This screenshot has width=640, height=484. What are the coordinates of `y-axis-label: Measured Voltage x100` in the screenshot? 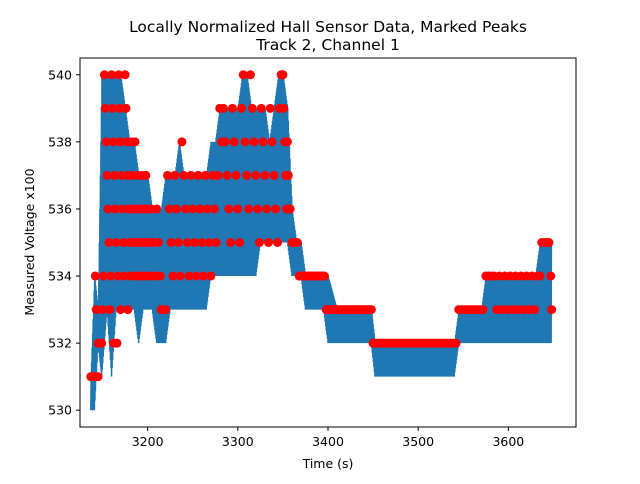 It's located at (29, 241).